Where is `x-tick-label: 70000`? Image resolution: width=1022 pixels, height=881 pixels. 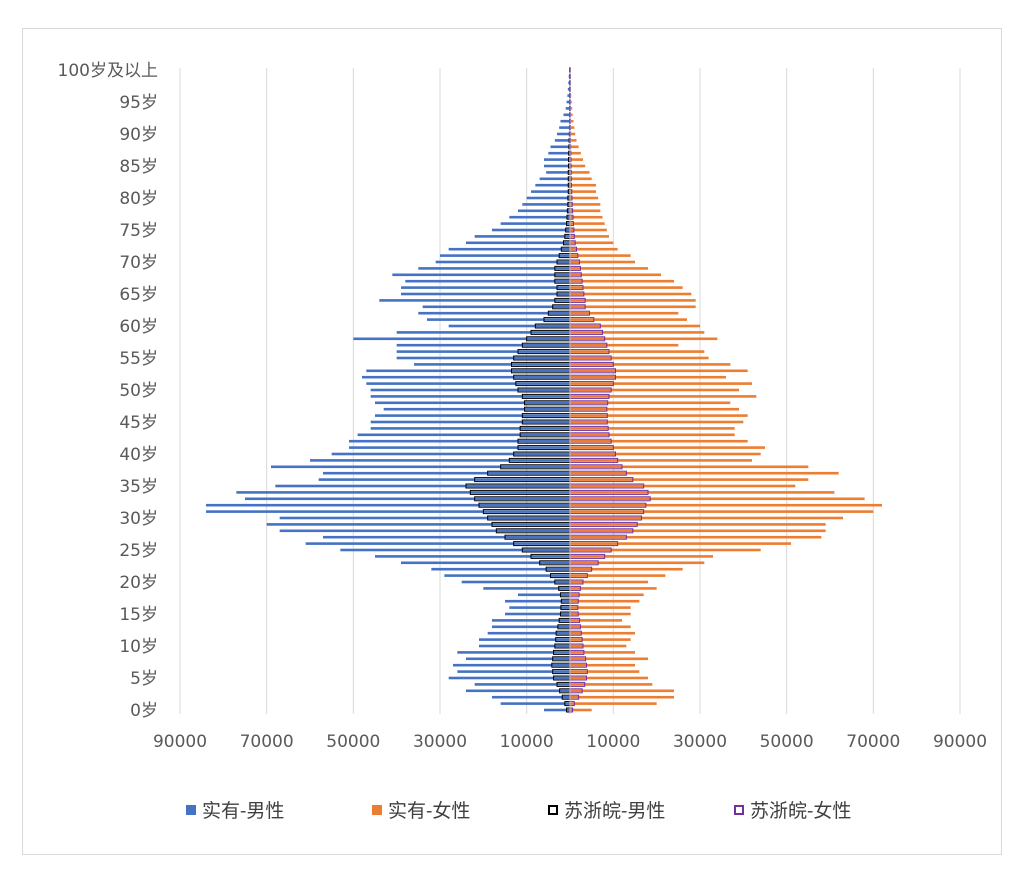
x-tick-label: 70000 is located at coordinates (267, 742).